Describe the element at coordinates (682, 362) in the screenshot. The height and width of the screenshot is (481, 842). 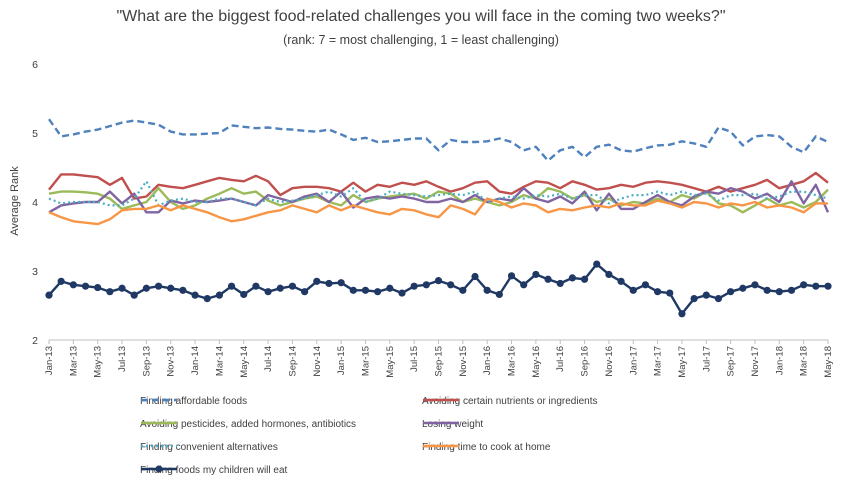
I see `x-tick-label: May-17` at that location.